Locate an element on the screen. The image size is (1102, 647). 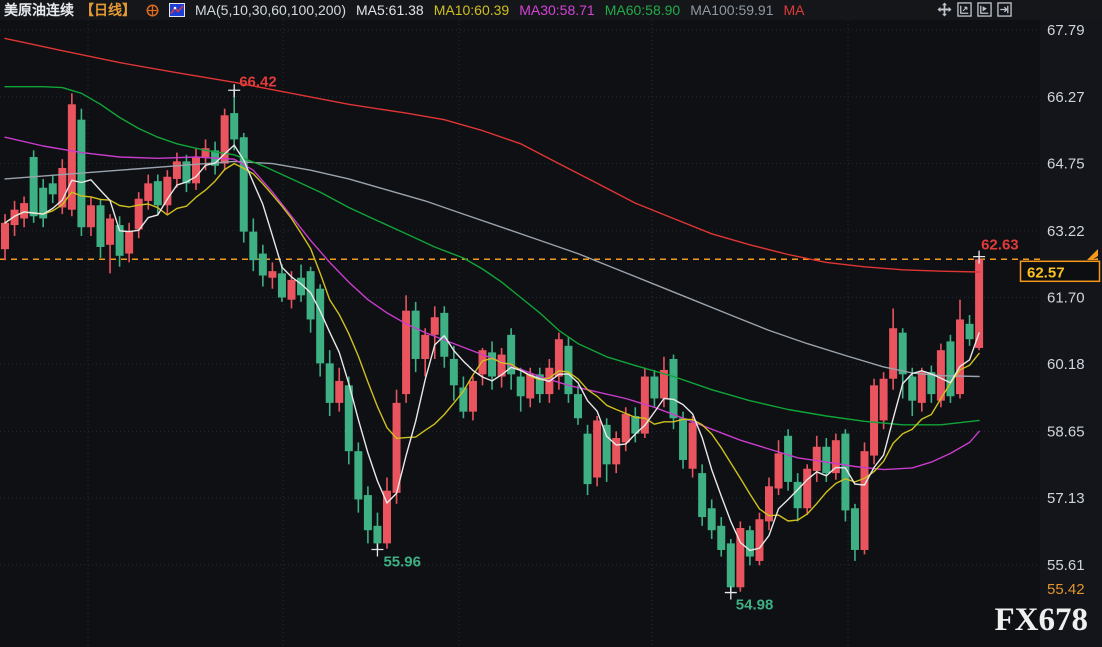
ma5-value-label: MA5:61.38 is located at coordinates (390, 10).